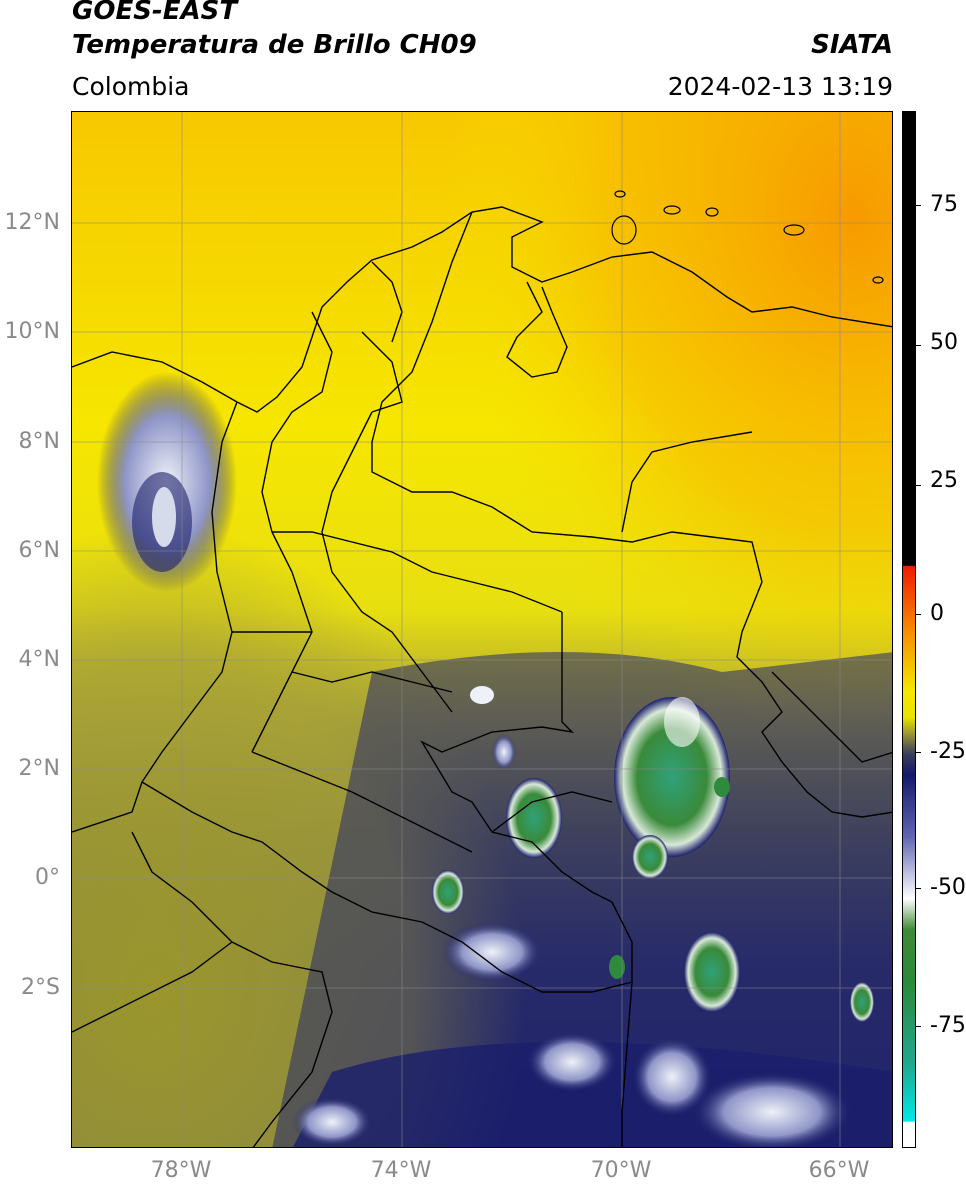  What do you see at coordinates (909, 629) in the screenshot?
I see `colorbar` at bounding box center [909, 629].